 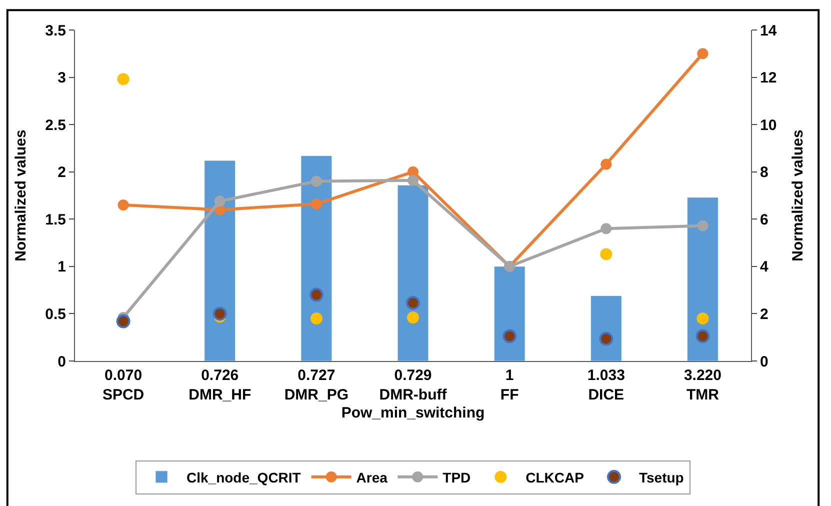 What do you see at coordinates (555, 477) in the screenshot?
I see `legend-label: CLKCAP` at bounding box center [555, 477].